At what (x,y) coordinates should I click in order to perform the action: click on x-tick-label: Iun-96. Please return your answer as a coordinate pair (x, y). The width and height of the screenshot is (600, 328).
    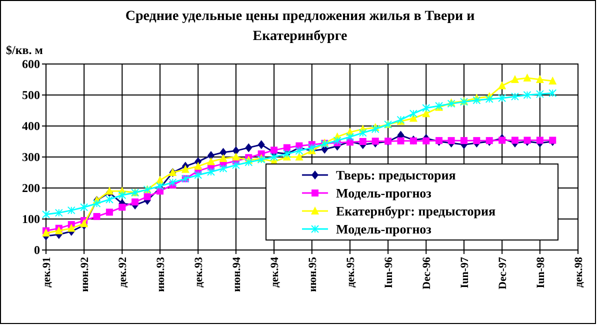
    Looking at the image, I should click on (388, 272).